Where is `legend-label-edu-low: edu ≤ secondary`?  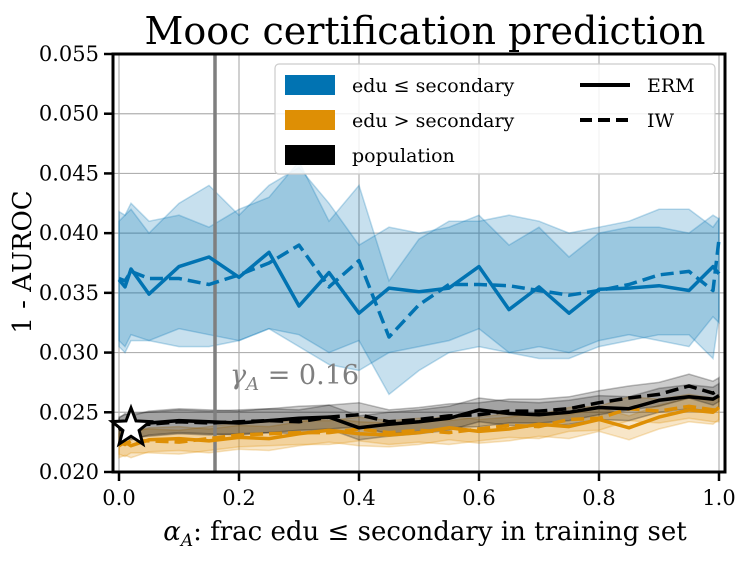 legend-label-edu-low: edu ≤ secondary is located at coordinates (433, 86).